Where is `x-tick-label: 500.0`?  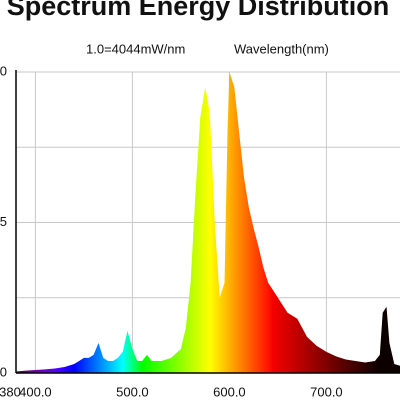
x-tick-label: 500.0 is located at coordinates (132, 391).